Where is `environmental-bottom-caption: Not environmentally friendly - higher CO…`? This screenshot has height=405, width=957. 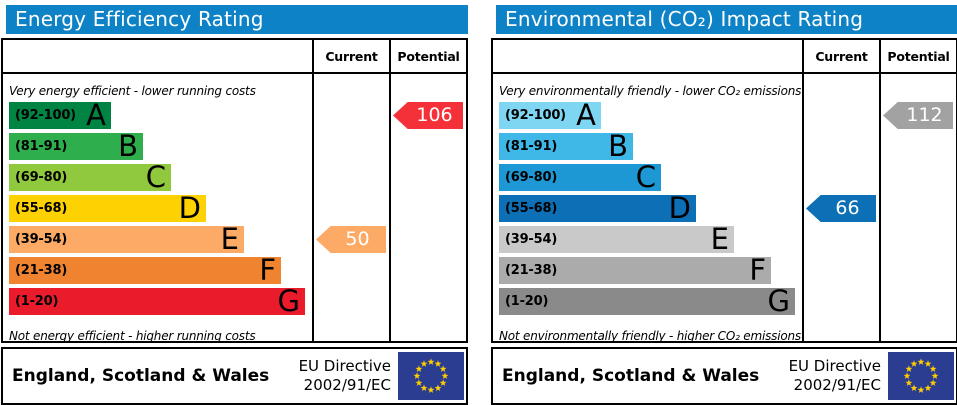
environmental-bottom-caption: Not environmentally friendly - higher CO… is located at coordinates (650, 335).